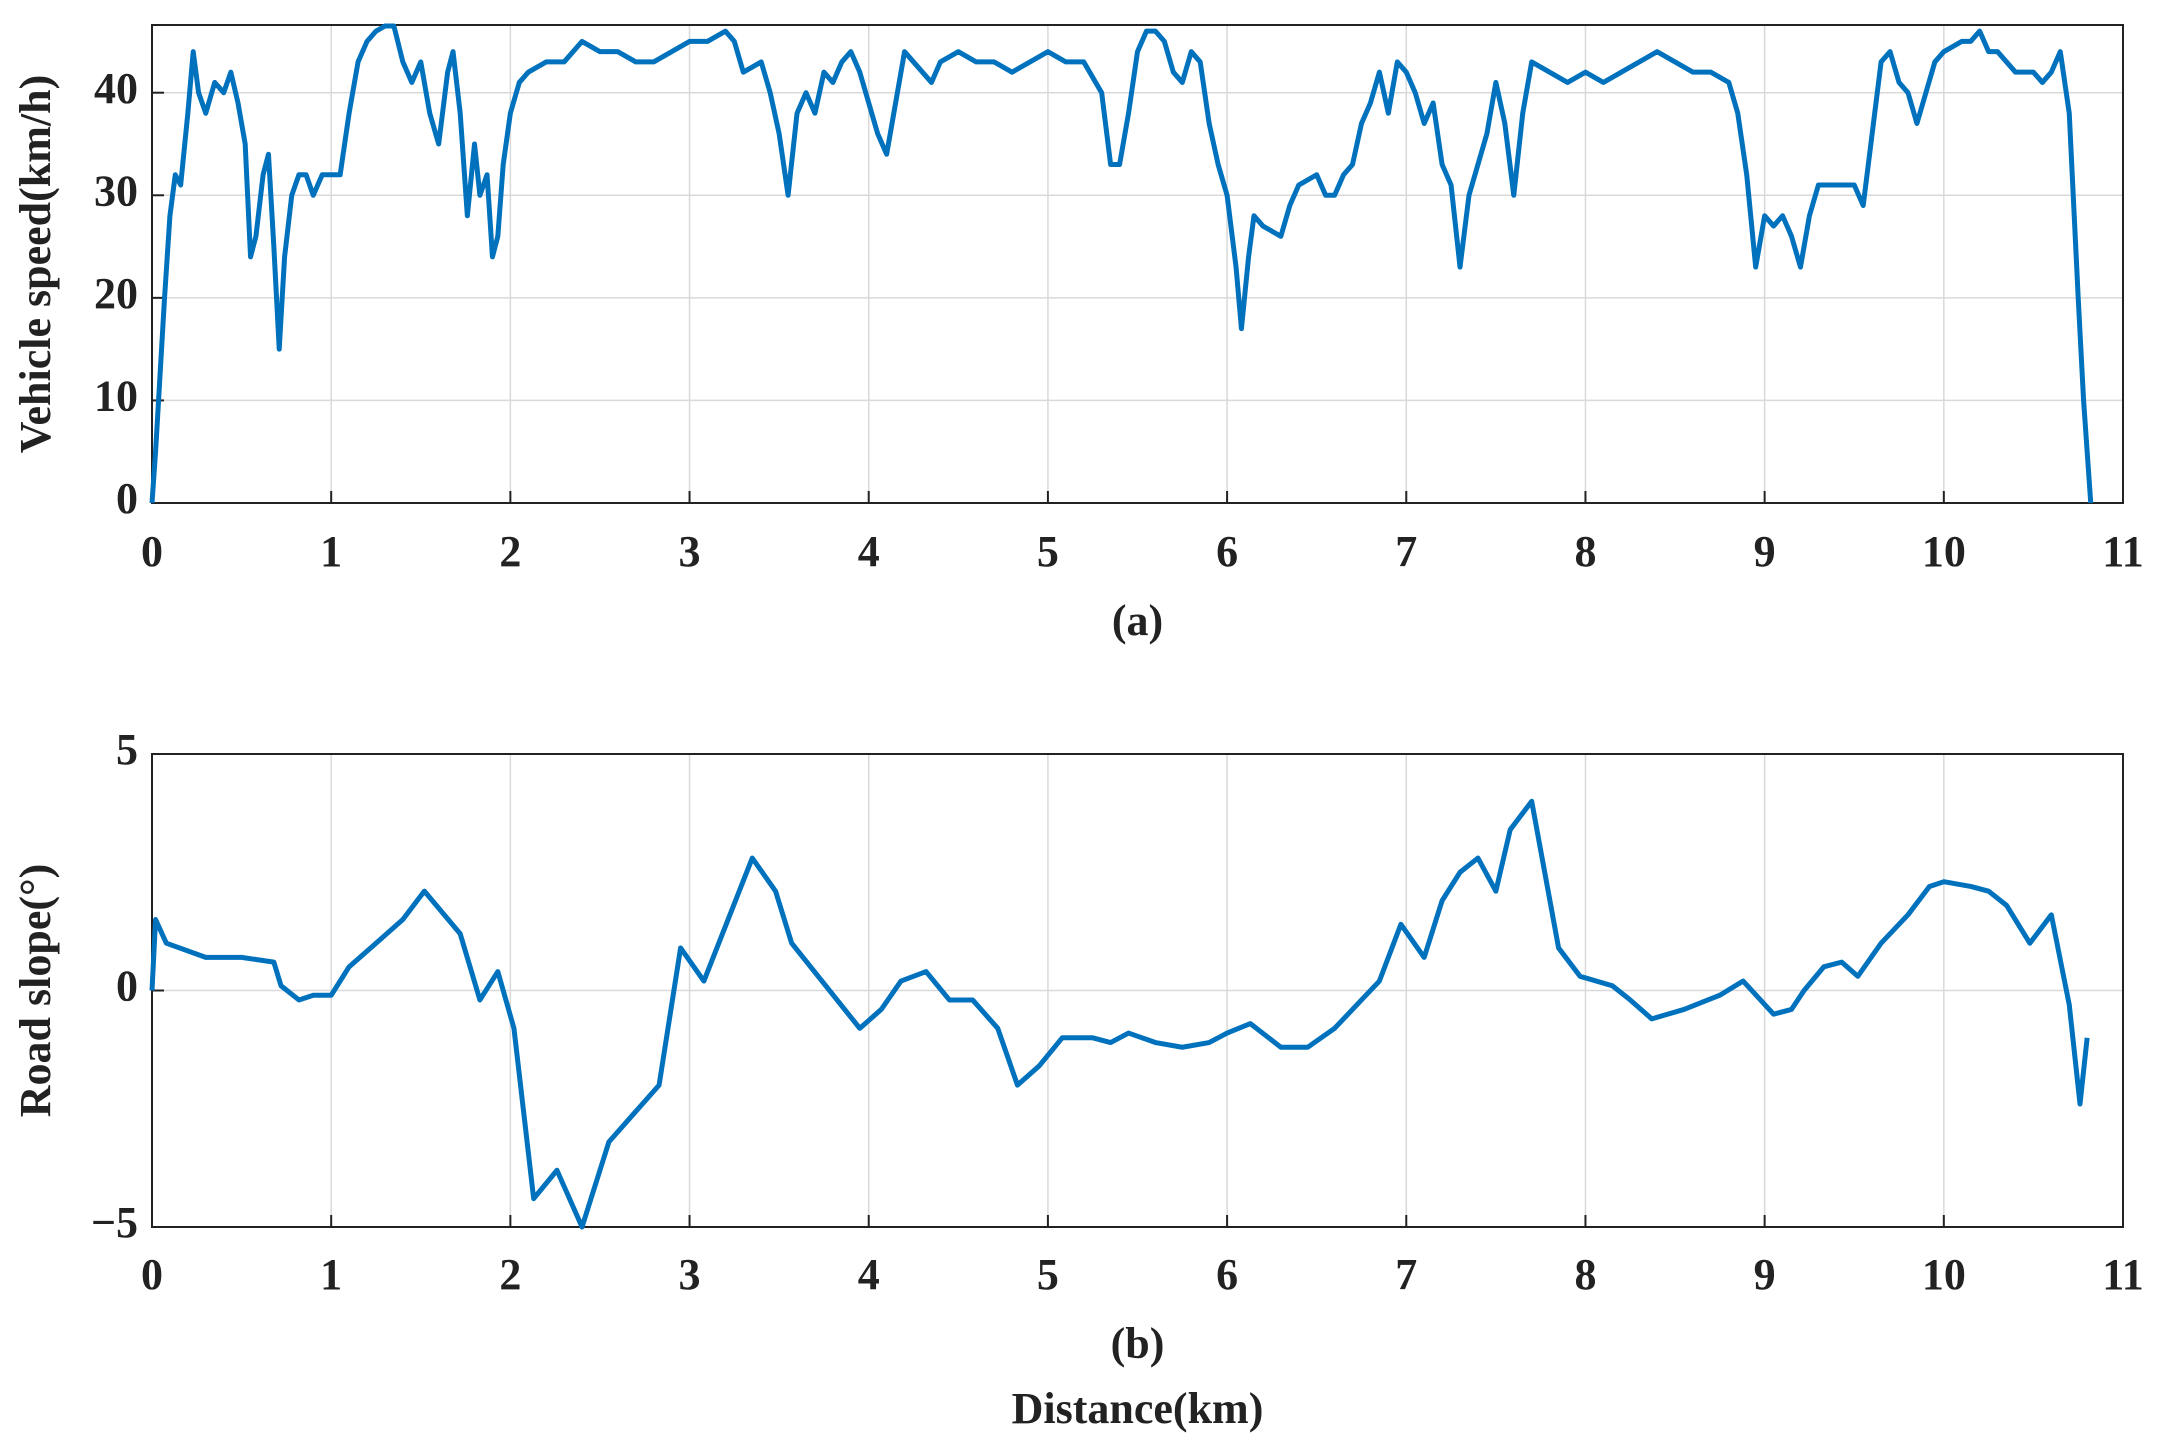  I want to click on y-tick-label: −5, so click(114, 1222).